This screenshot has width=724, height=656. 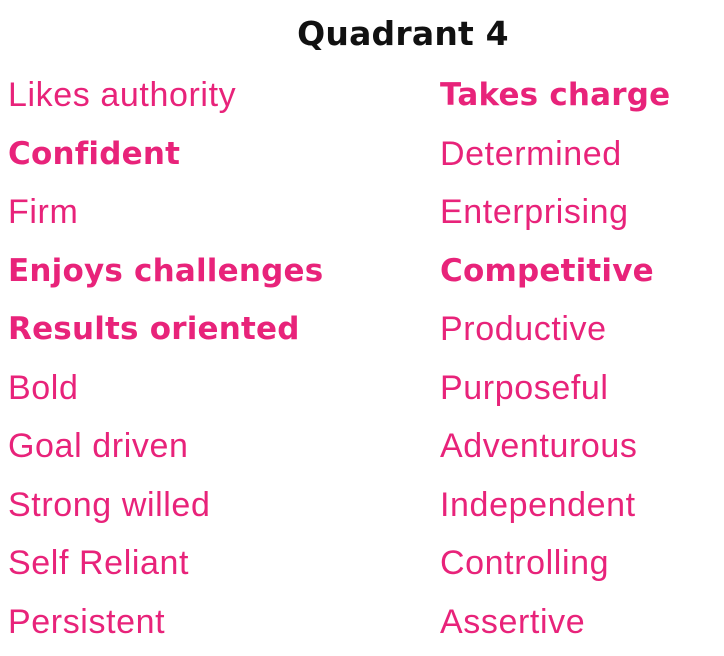 What do you see at coordinates (99, 563) in the screenshot?
I see `trait-item: Self Reliant` at bounding box center [99, 563].